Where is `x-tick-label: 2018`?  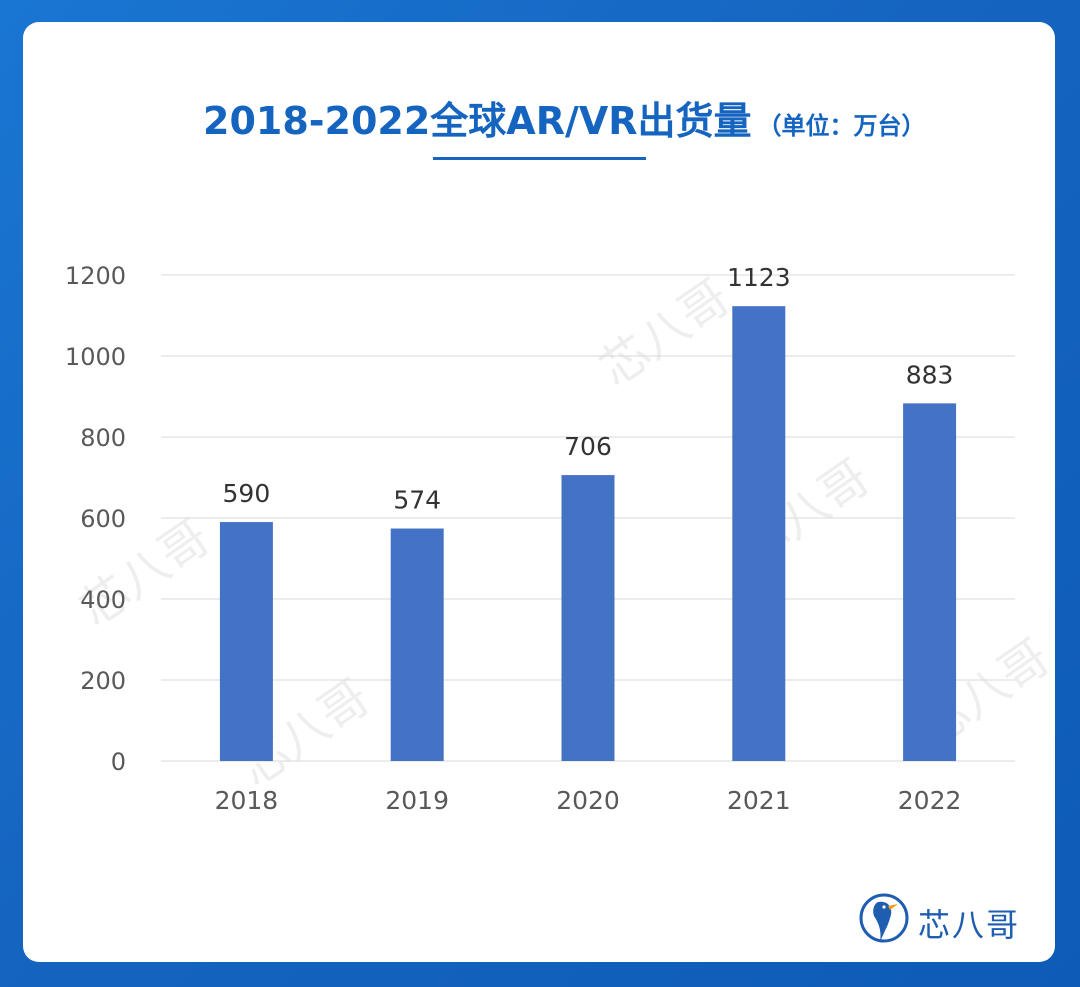
x-tick-label: 2018 is located at coordinates (247, 800).